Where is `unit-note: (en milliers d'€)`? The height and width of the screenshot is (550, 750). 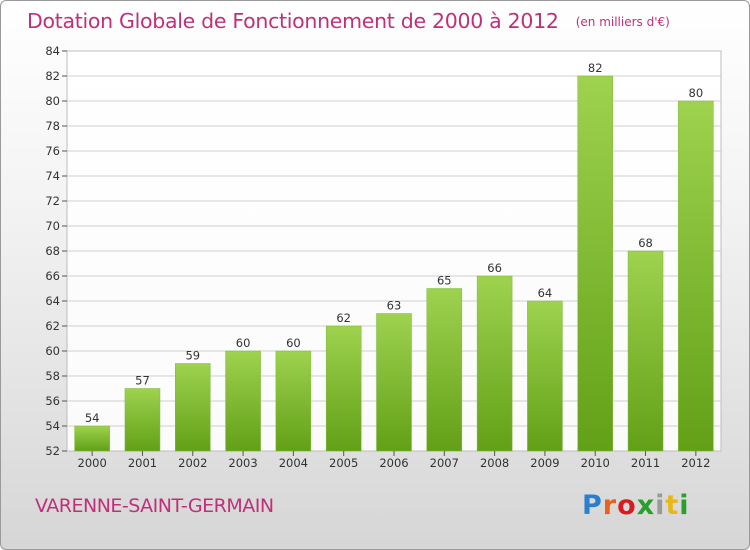
unit-note: (en milliers d'€) is located at coordinates (622, 22).